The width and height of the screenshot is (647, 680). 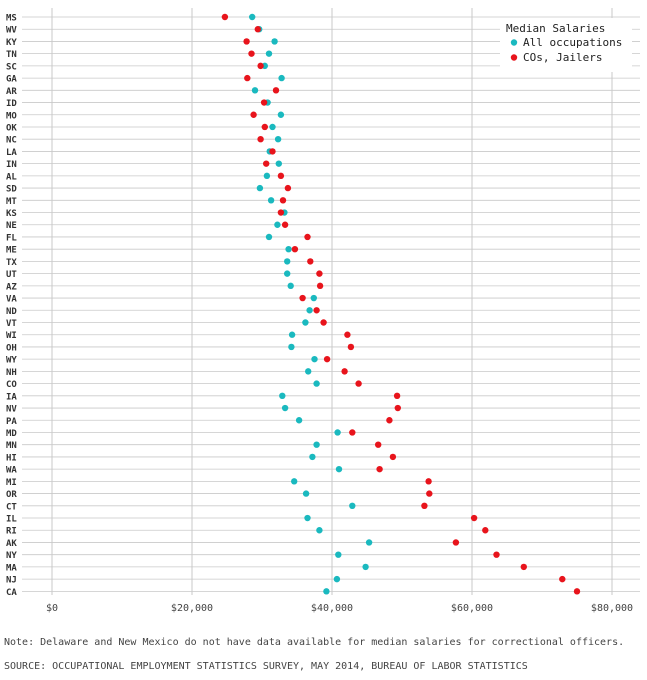 What do you see at coordinates (11, 153) in the screenshot?
I see `state-label: LA` at bounding box center [11, 153].